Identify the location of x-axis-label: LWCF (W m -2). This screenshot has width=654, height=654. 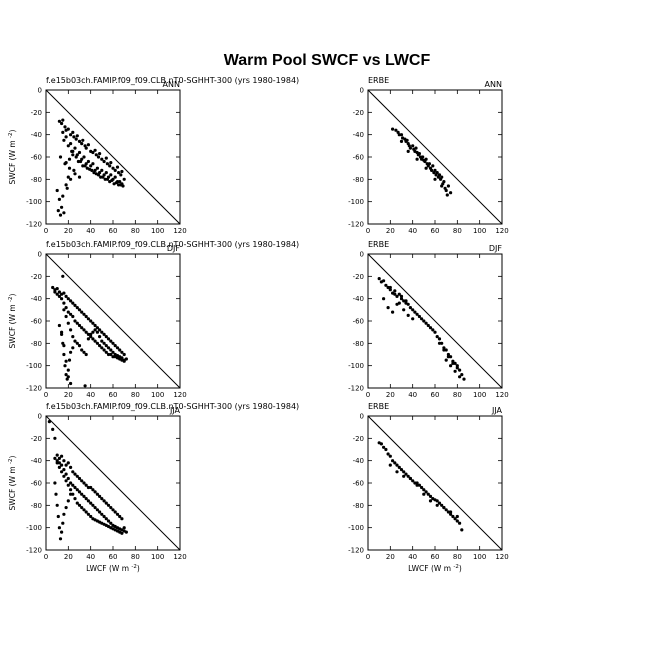
(113, 568).